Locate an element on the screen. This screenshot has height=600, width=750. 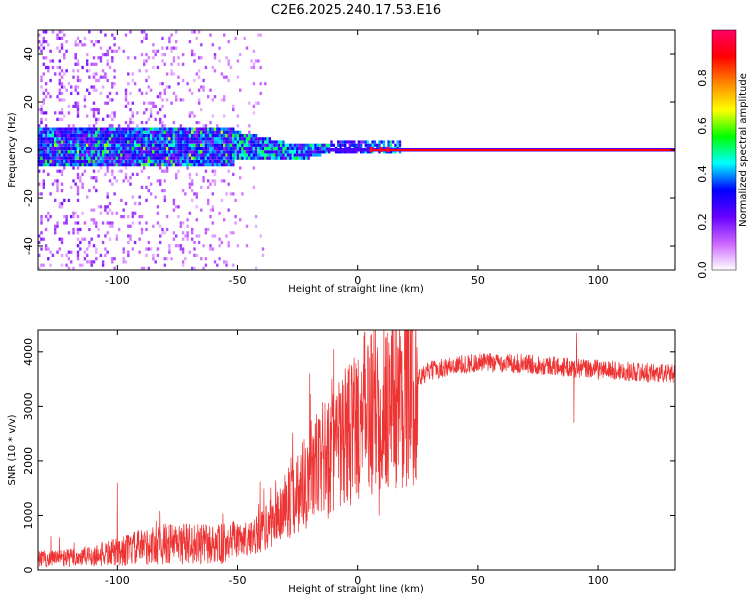
colorbar-tick-label: 0.6 is located at coordinates (702, 126).